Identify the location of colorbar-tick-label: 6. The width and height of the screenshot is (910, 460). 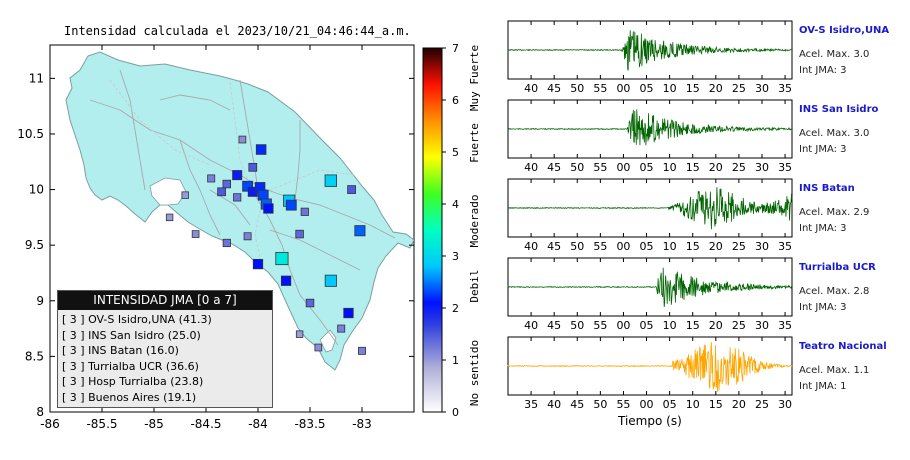
(455, 100).